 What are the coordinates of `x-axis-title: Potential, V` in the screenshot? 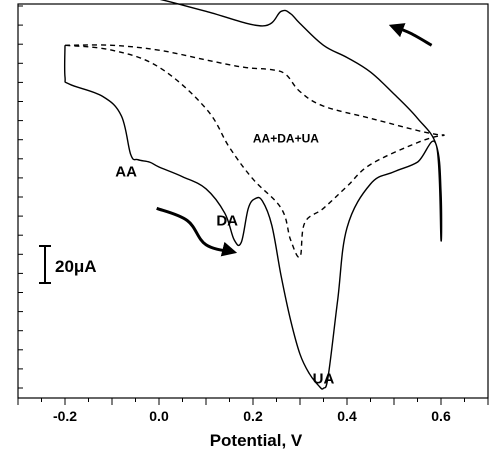 It's located at (256, 440).